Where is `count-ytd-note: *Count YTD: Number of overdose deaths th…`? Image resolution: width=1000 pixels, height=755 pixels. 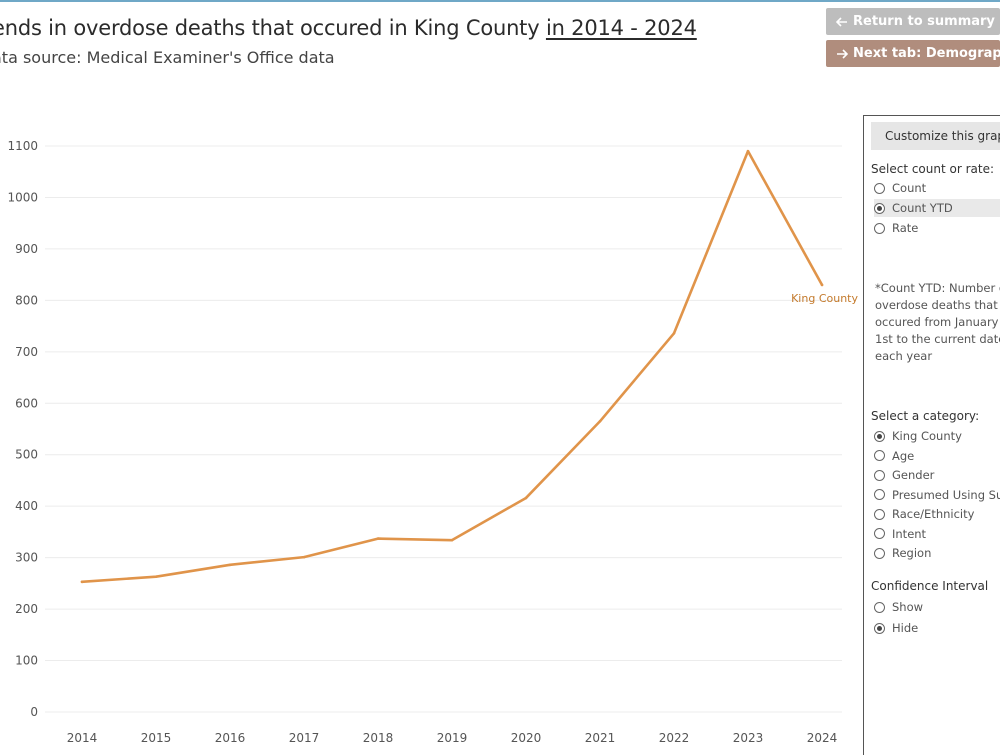 count-ytd-note: *Count YTD: Number of overdose deaths th… is located at coordinates (937, 322).